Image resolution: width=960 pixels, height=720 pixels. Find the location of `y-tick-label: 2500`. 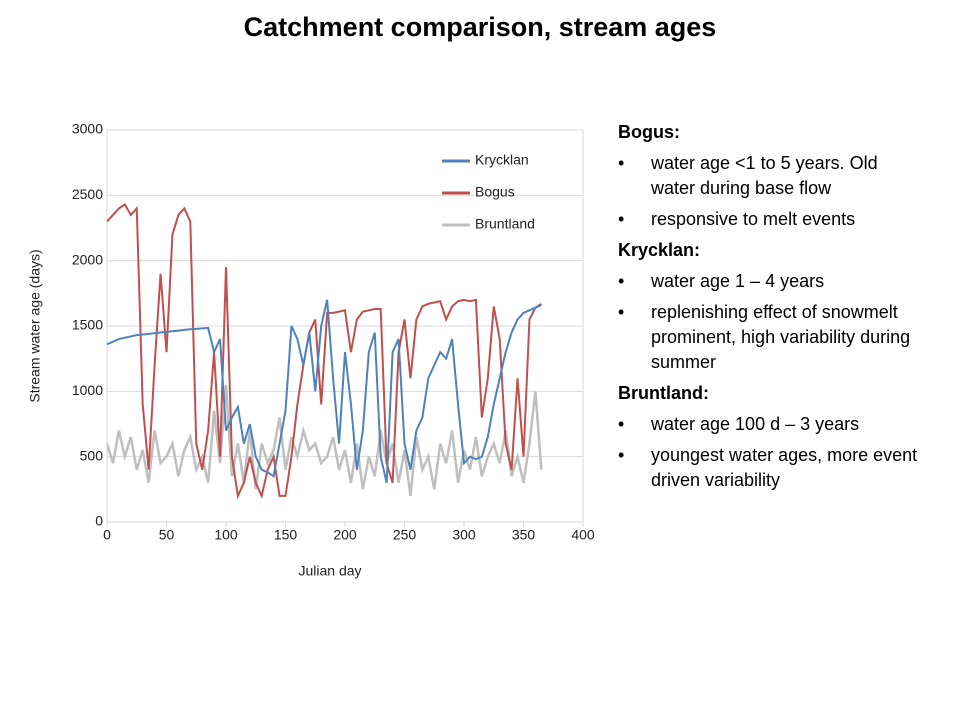

y-tick-label: 2500 is located at coordinates (87, 194).